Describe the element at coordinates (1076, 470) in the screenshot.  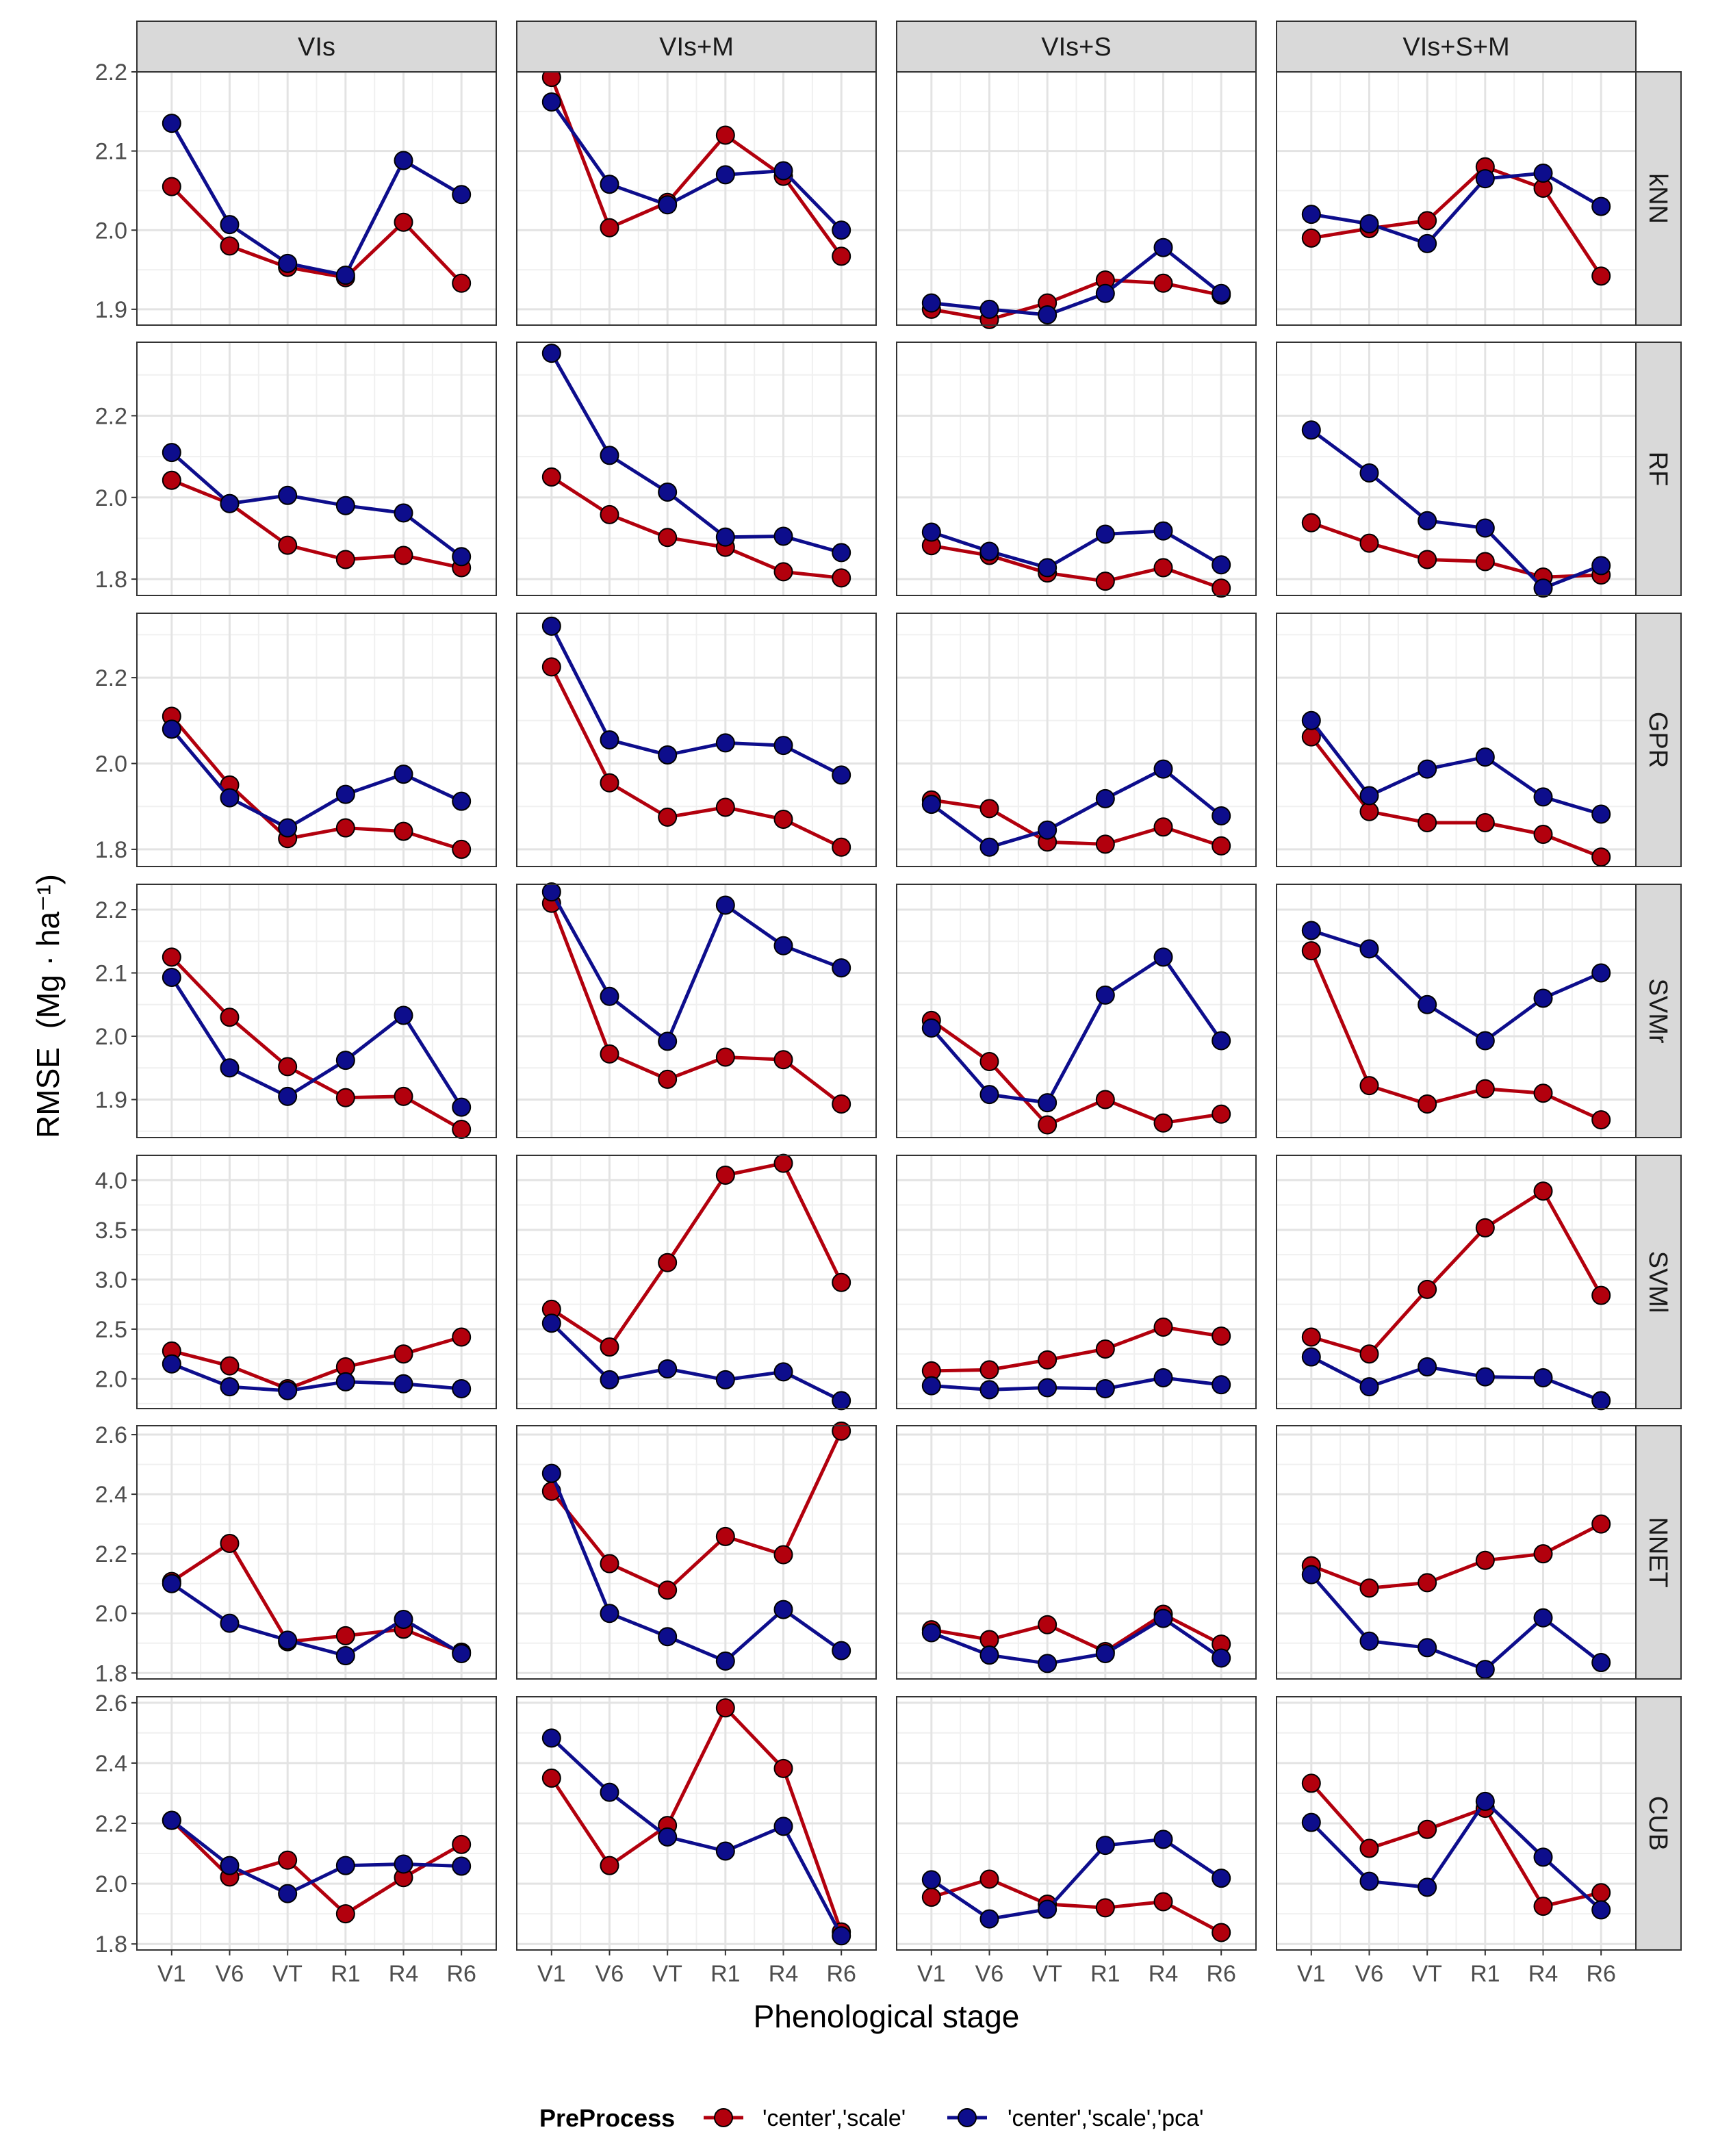
I see `panel-VIs+S-RF` at that location.